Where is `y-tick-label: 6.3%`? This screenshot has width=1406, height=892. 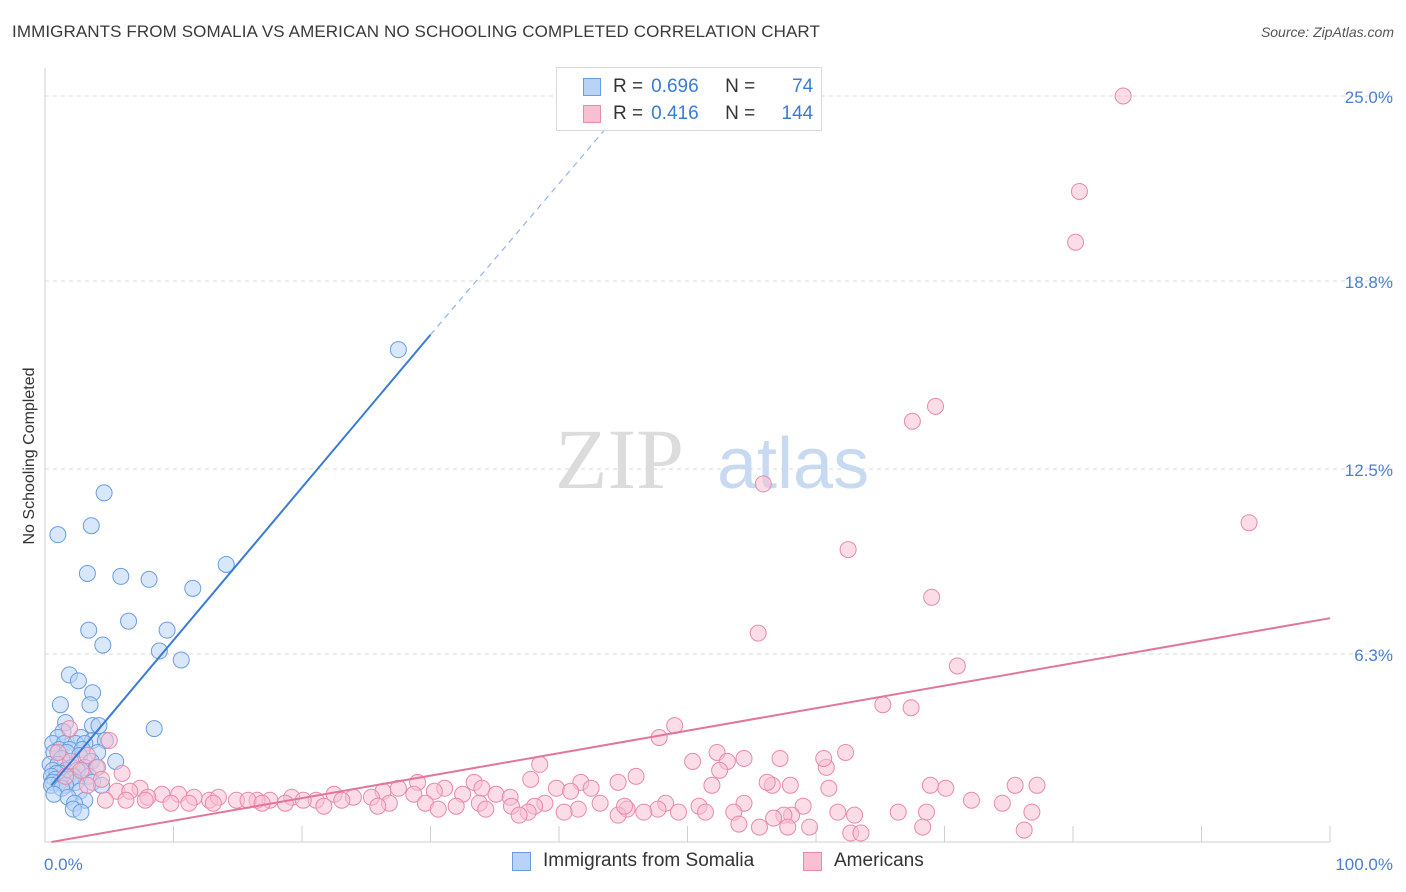
y-tick-label: 6.3% is located at coordinates (1373, 655).